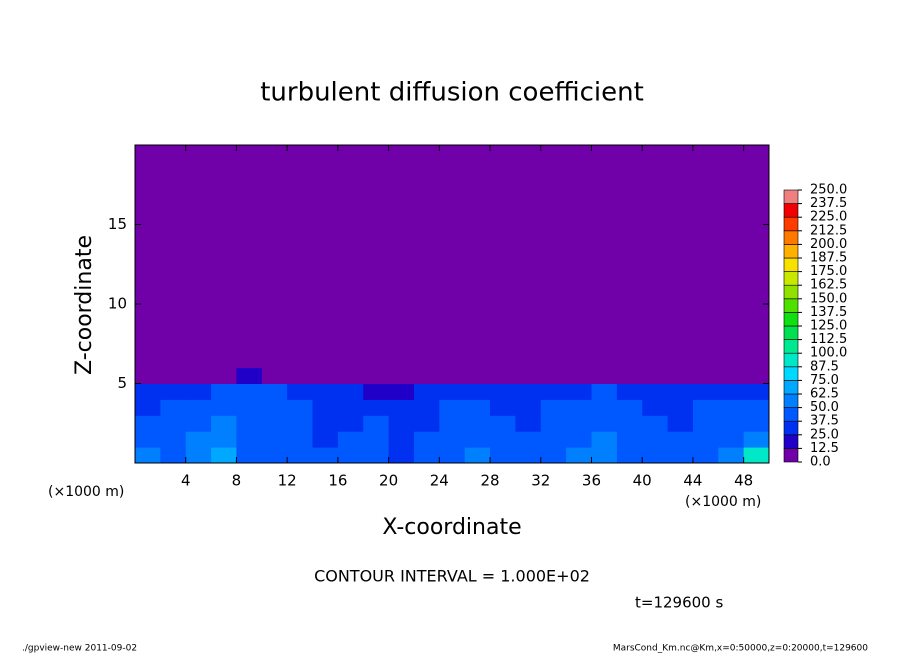 This screenshot has height=654, width=904. Describe the element at coordinates (122, 383) in the screenshot. I see `y-tick-label: 5` at that location.